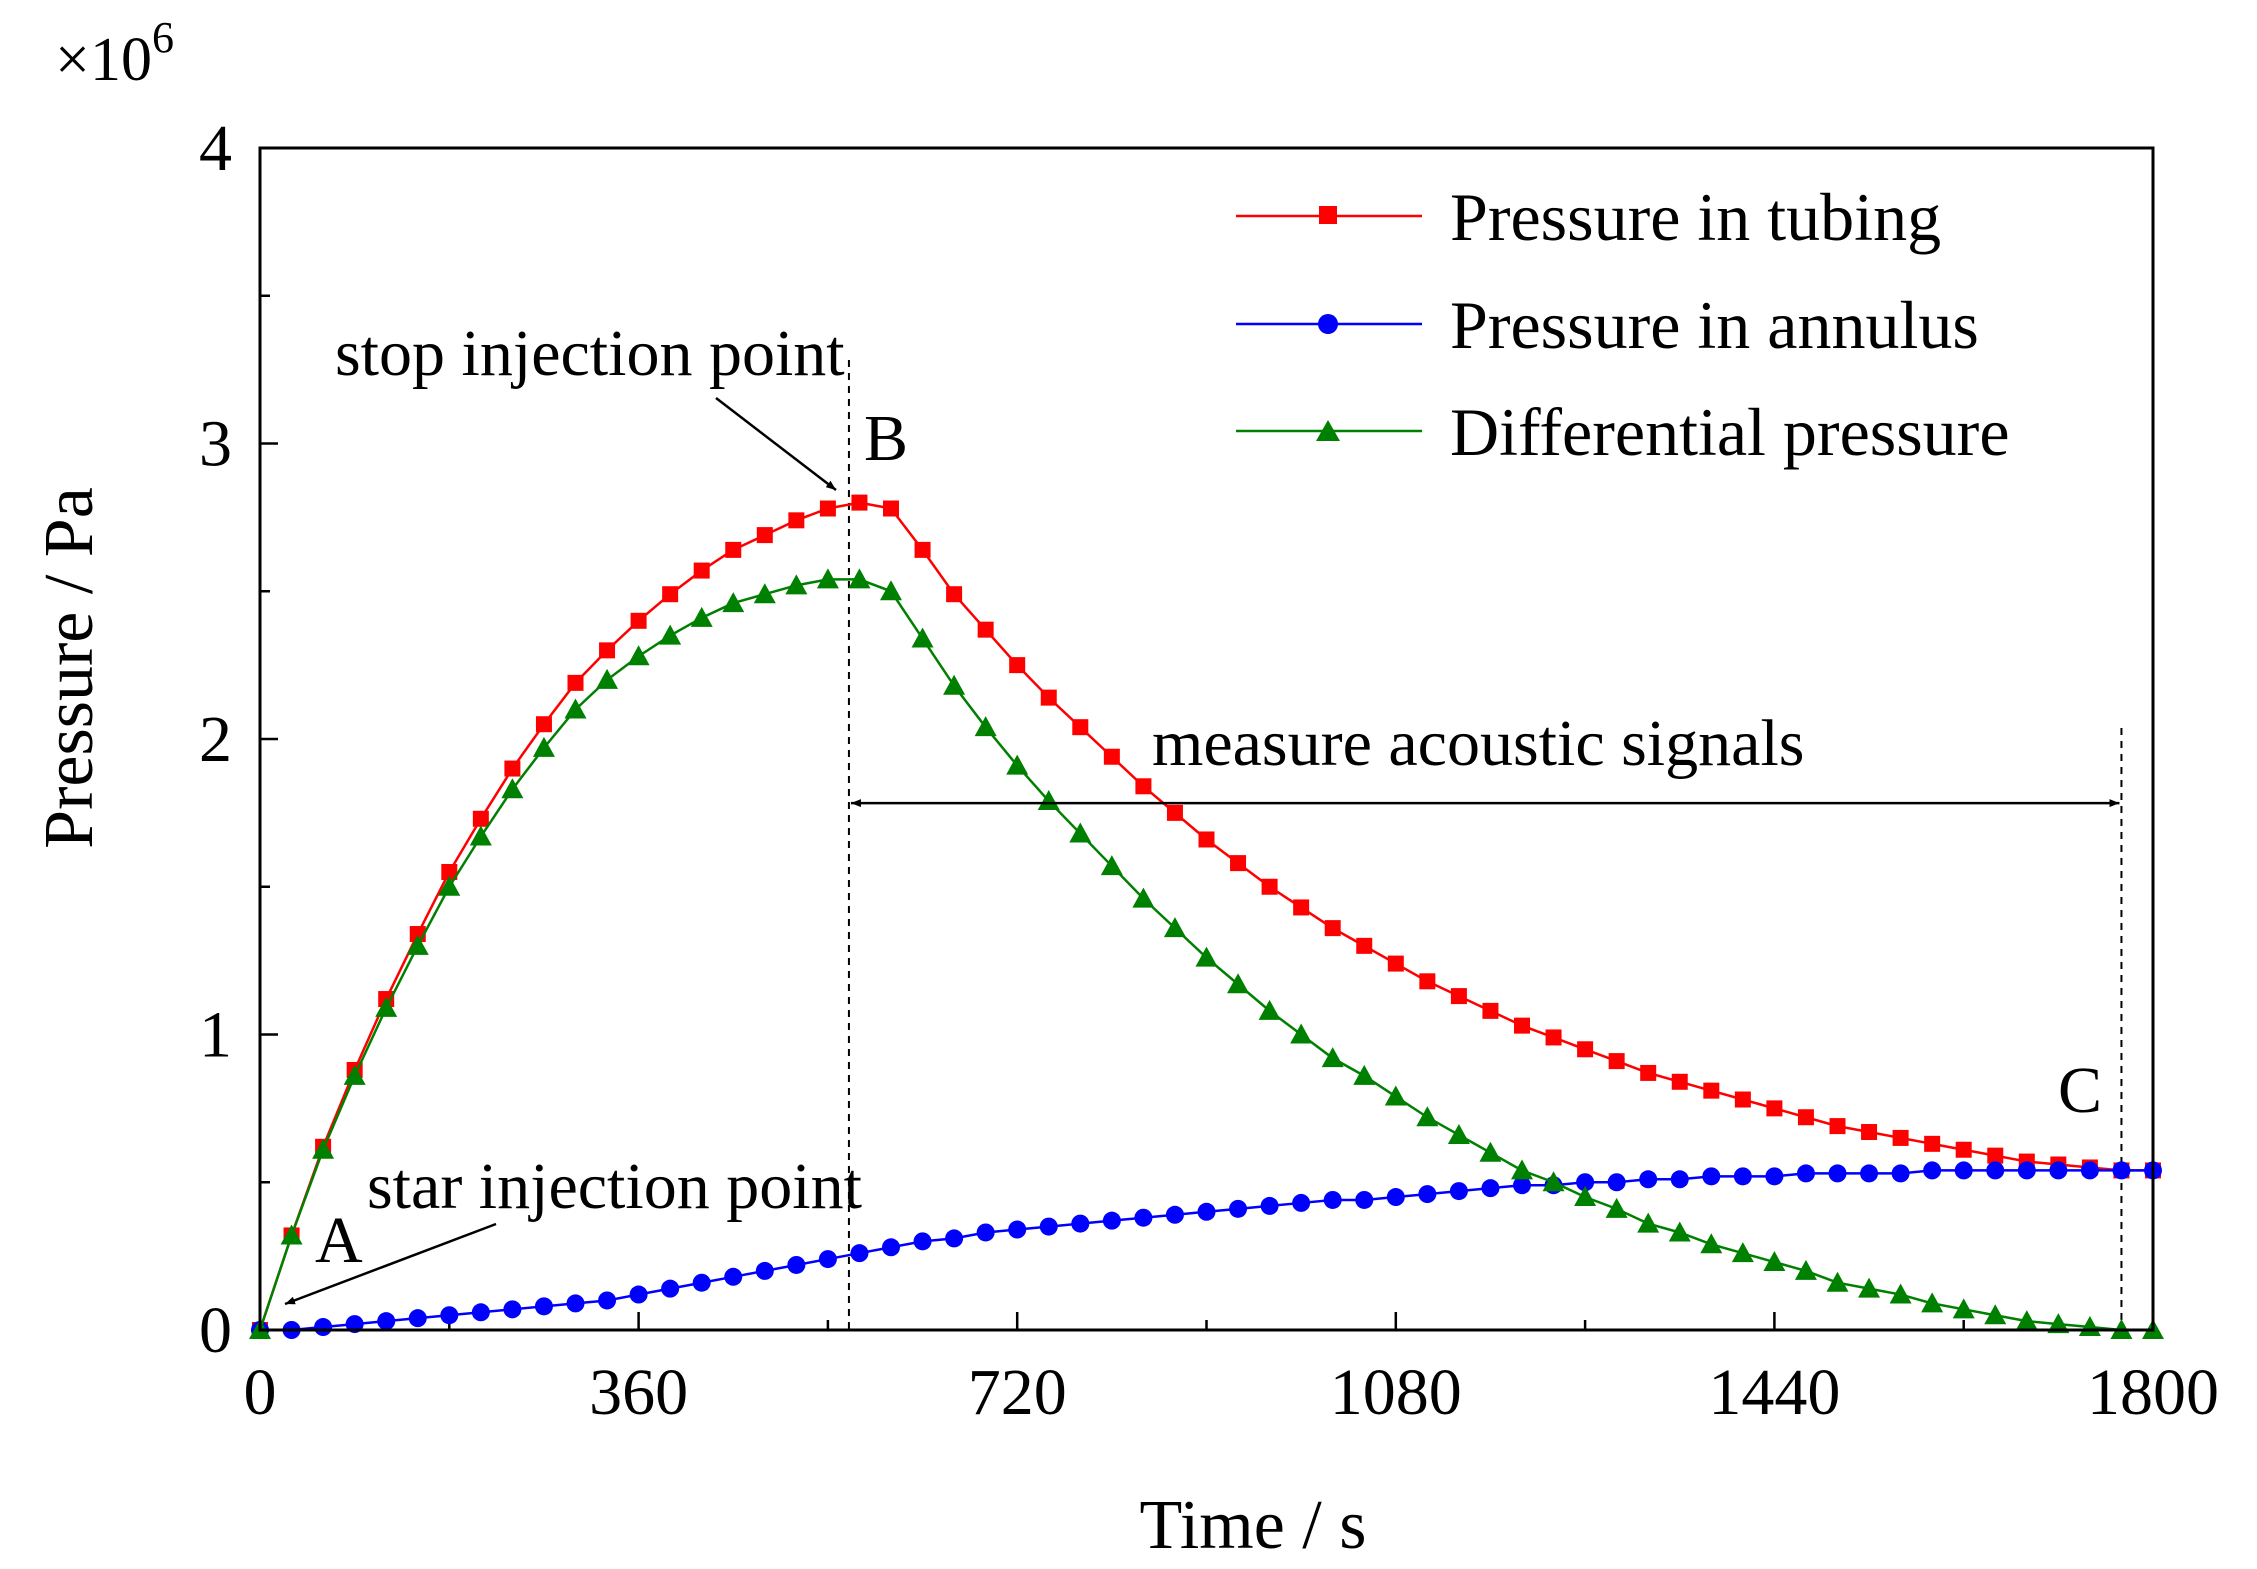 The width and height of the screenshot is (2257, 1569). I want to click on legend-item-differential: Differential pressure, so click(1623, 432).